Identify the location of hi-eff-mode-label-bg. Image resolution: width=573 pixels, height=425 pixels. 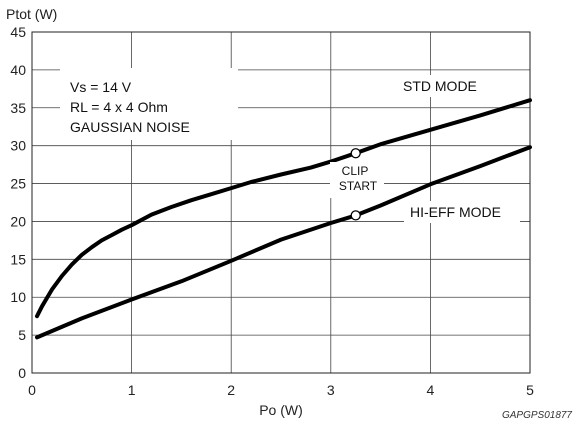
(462, 212).